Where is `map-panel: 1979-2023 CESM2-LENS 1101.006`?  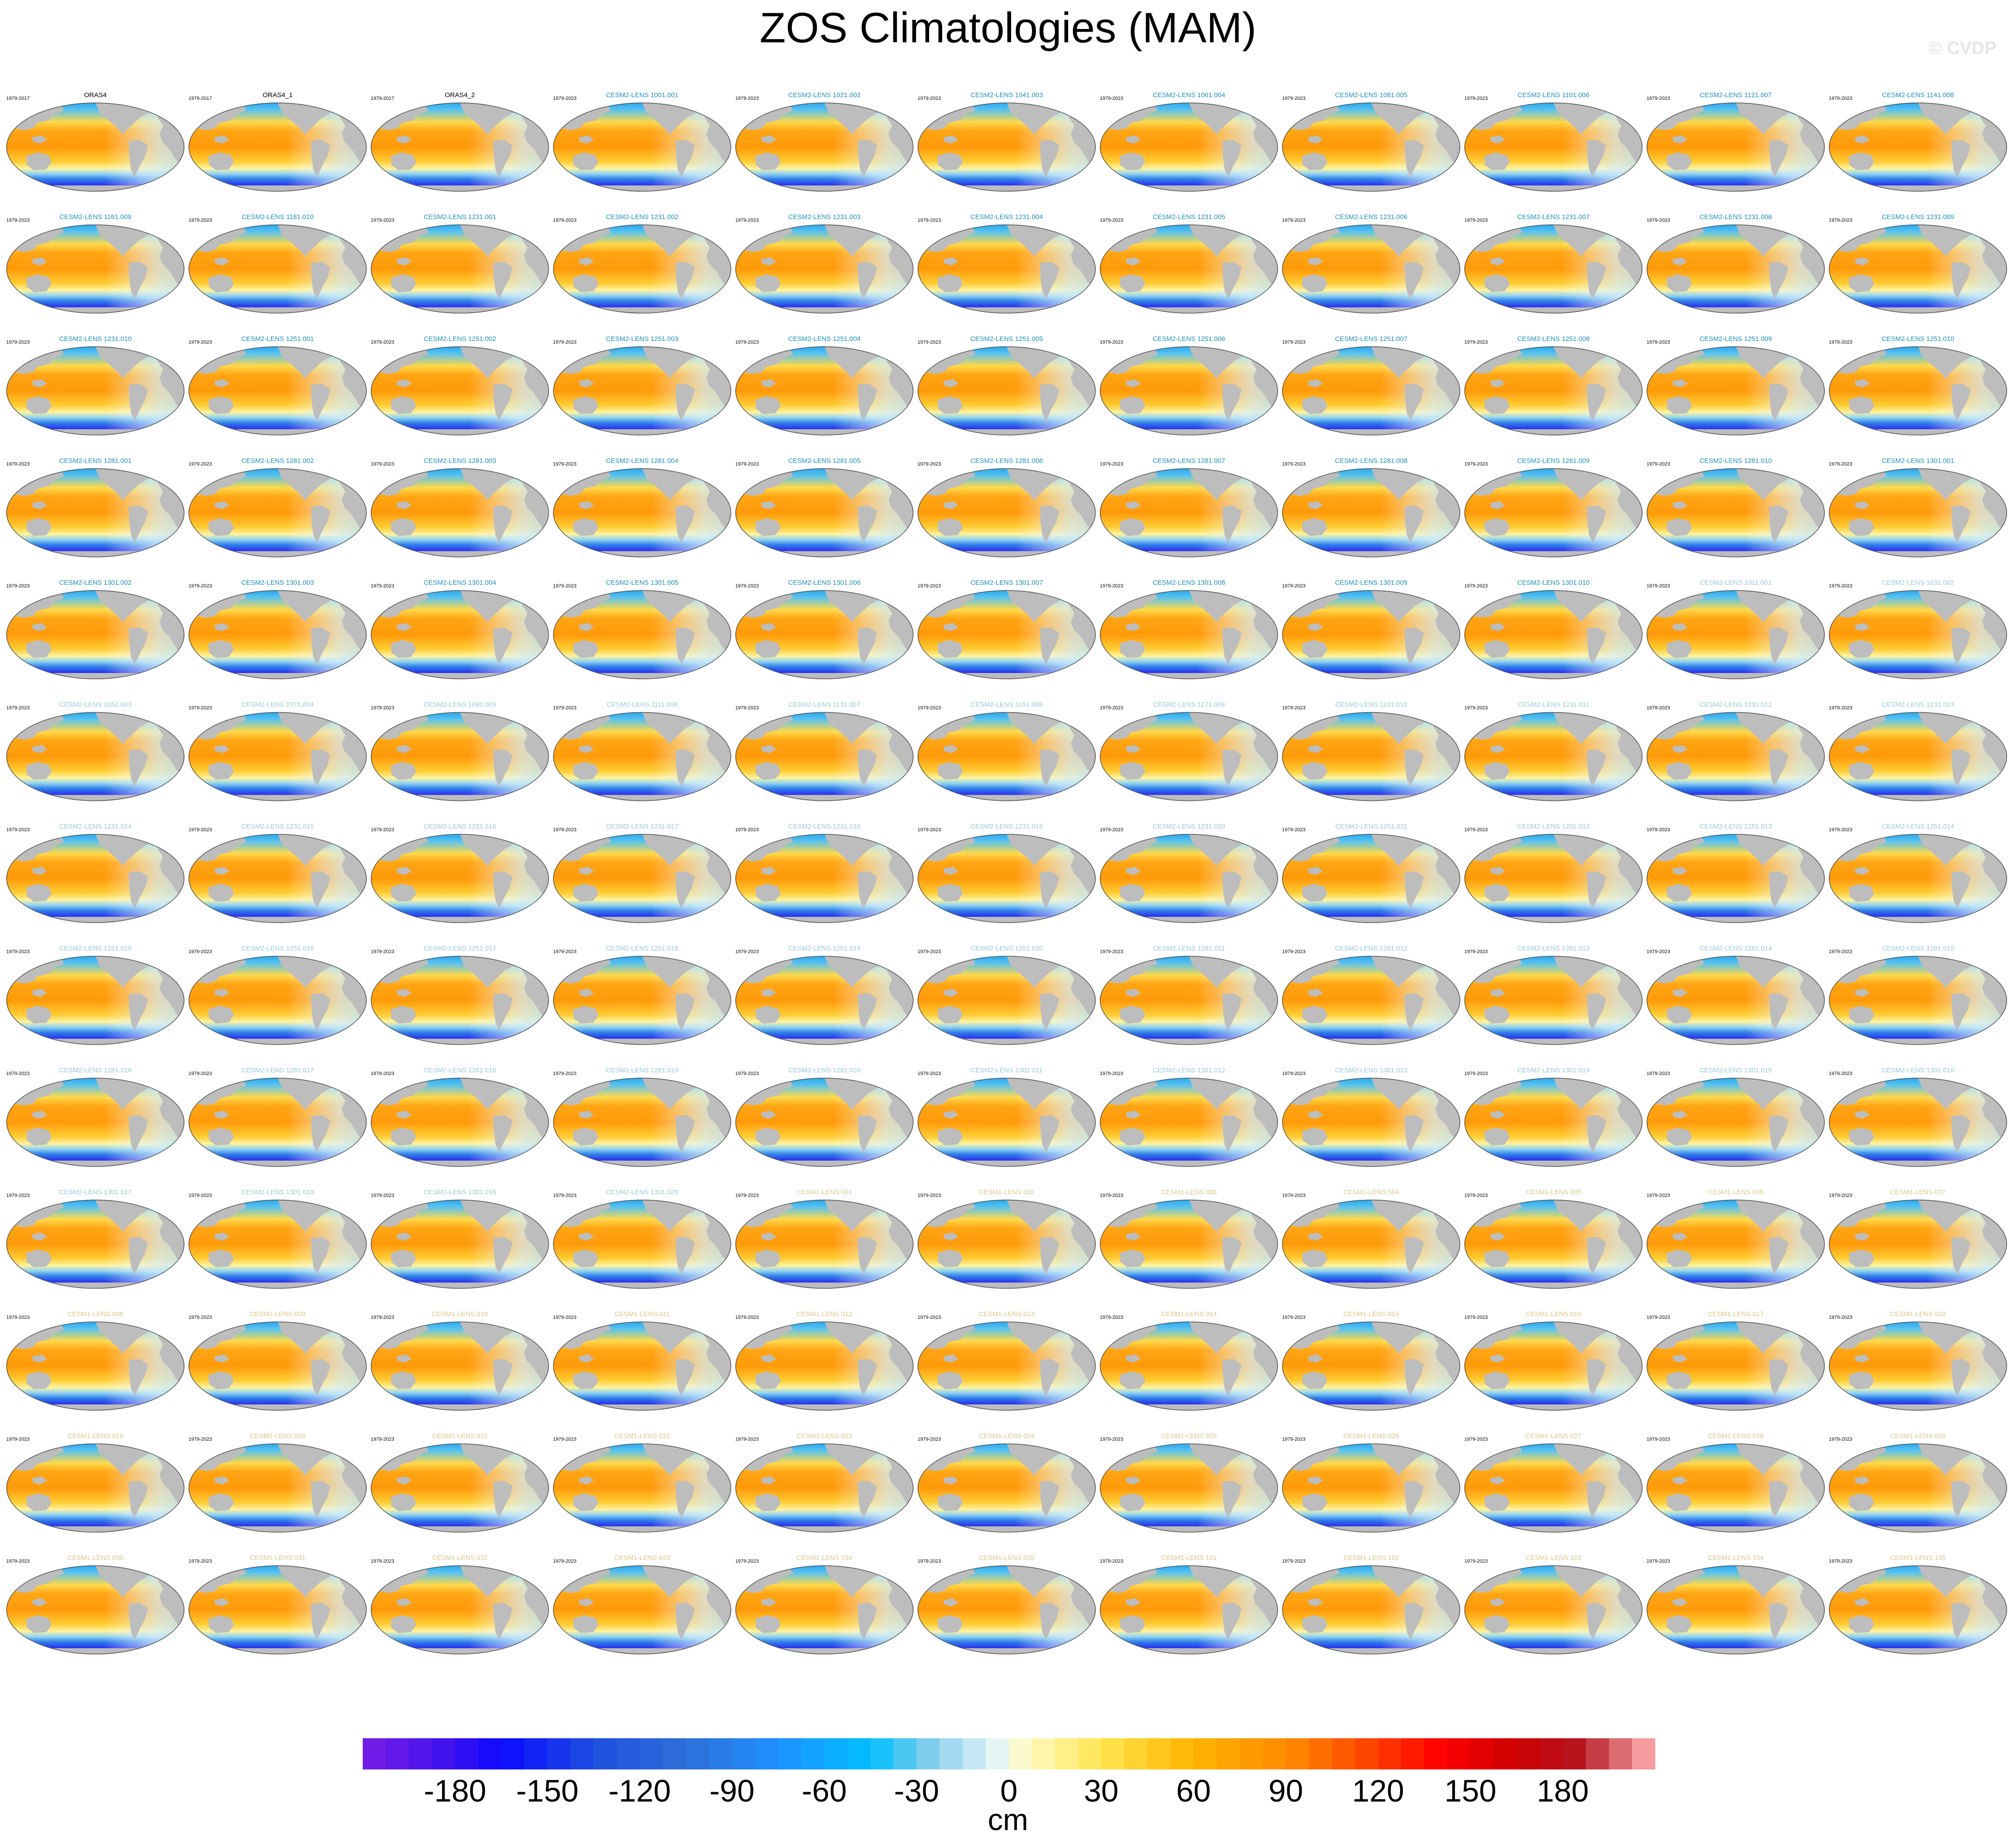 map-panel: 1979-2023 CESM2-LENS 1101.006 is located at coordinates (1553, 141).